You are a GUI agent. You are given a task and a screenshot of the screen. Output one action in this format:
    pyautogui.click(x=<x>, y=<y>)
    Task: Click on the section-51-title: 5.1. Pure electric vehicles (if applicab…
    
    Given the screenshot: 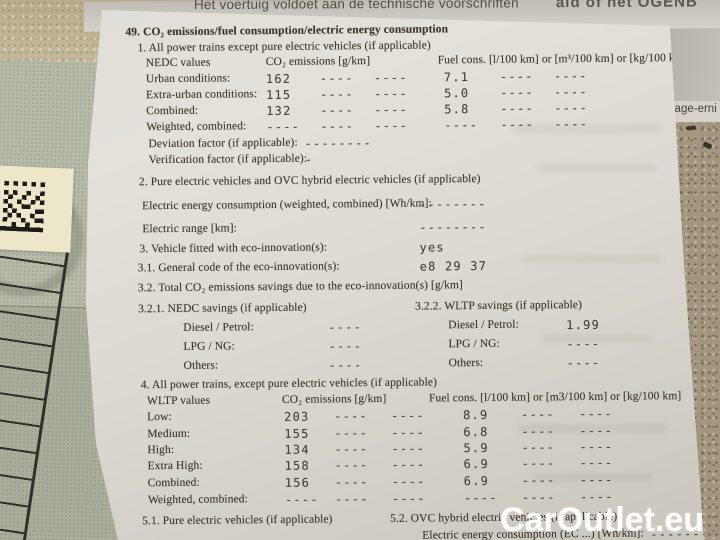 What is the action you would take?
    pyautogui.click(x=237, y=520)
    